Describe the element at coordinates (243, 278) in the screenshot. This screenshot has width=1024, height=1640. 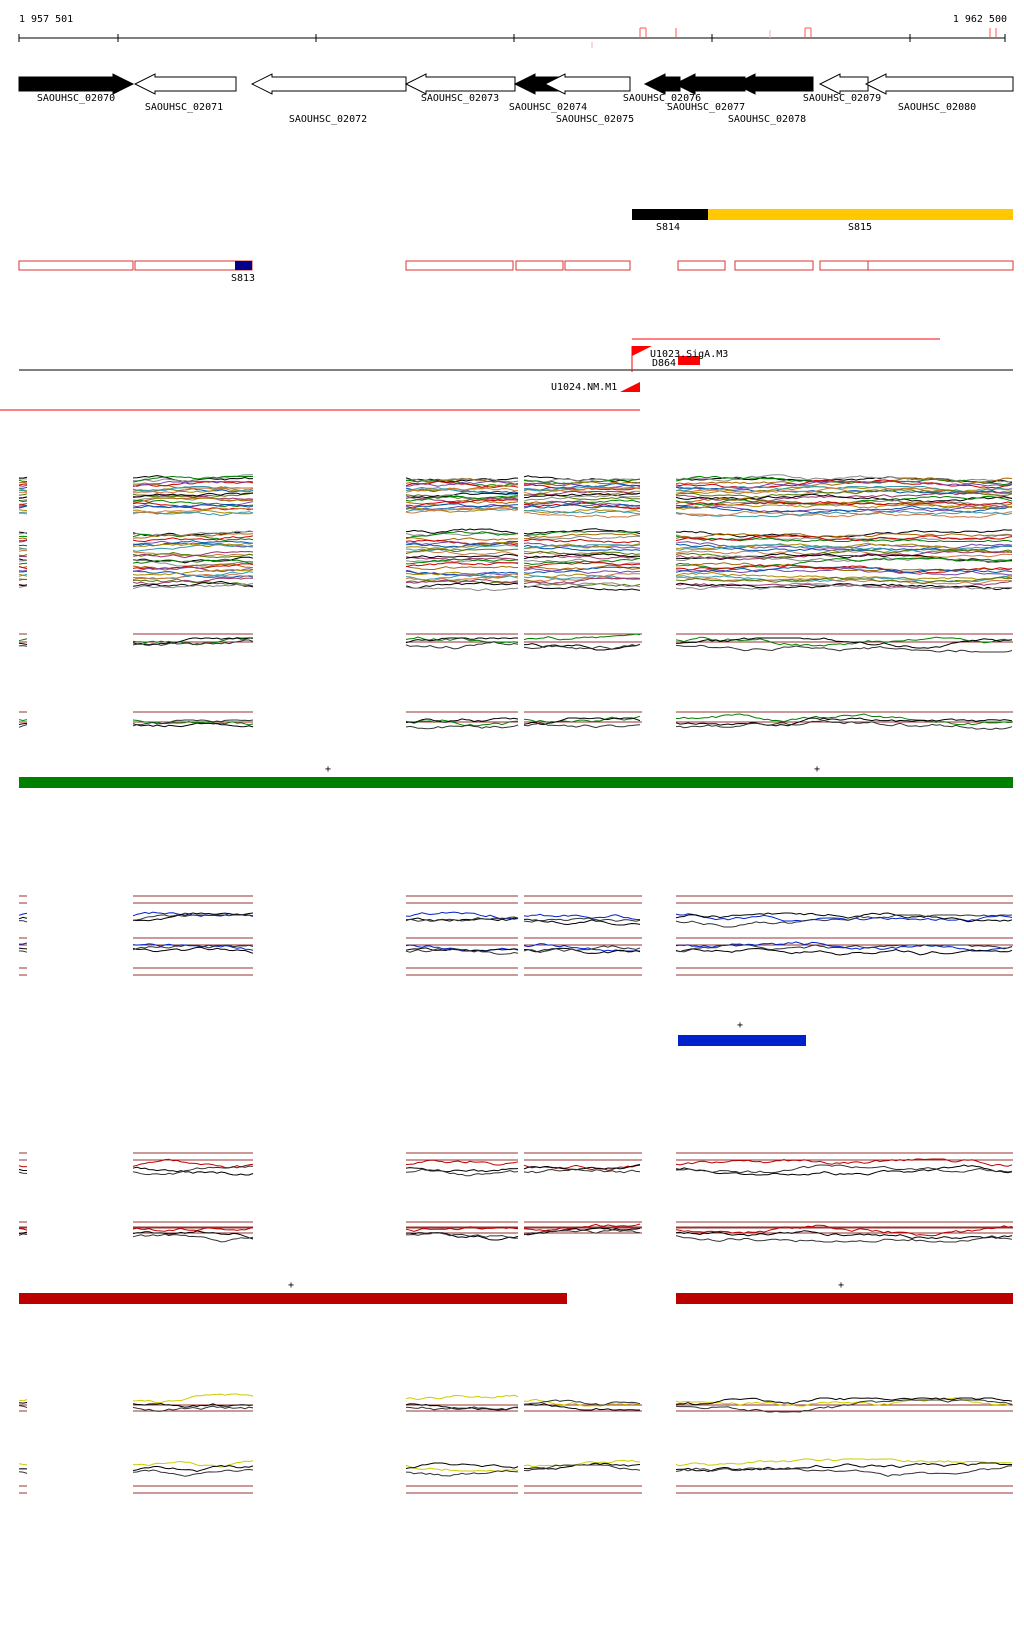
I see `segment-label: S813` at that location.